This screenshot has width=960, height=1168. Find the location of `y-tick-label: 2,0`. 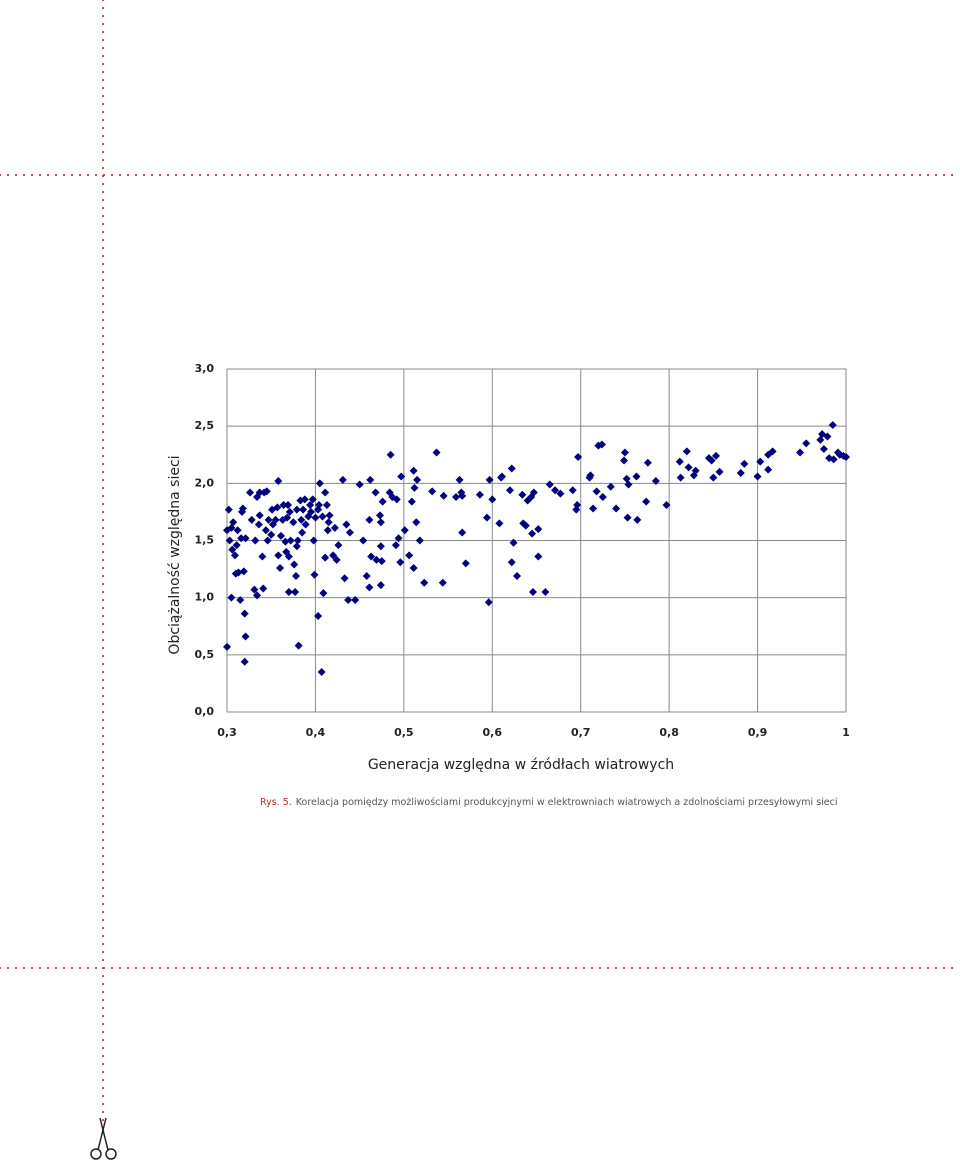

y-tick-label: 2,0 is located at coordinates (205, 482).